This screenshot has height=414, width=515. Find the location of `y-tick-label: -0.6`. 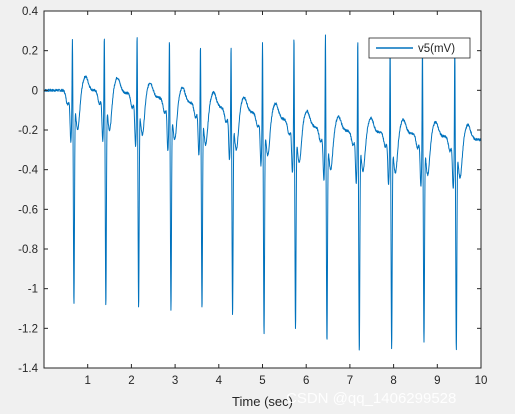

y-tick-label: -0.6 is located at coordinates (28, 210).